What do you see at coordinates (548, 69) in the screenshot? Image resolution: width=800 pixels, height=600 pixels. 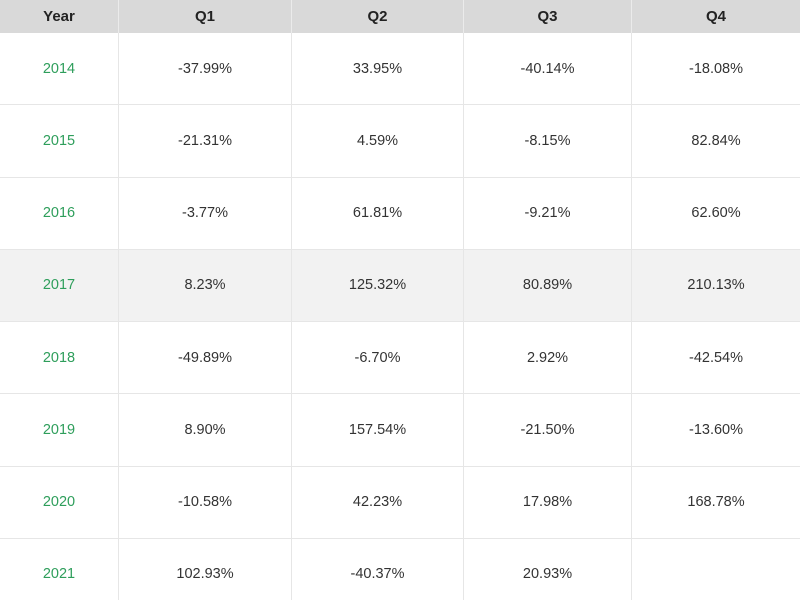 I see `q3-cell: -40.14%` at bounding box center [548, 69].